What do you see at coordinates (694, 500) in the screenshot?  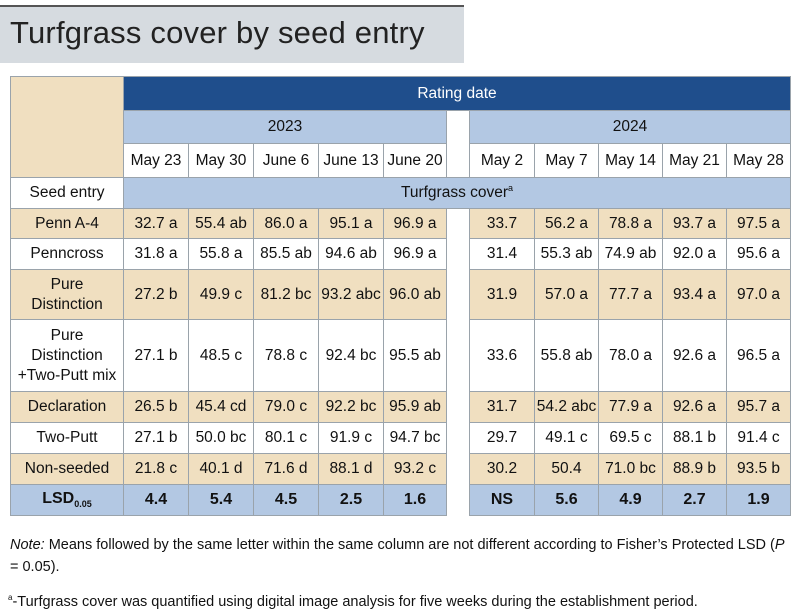 I see `lsd-value-2024: 2.7` at bounding box center [694, 500].